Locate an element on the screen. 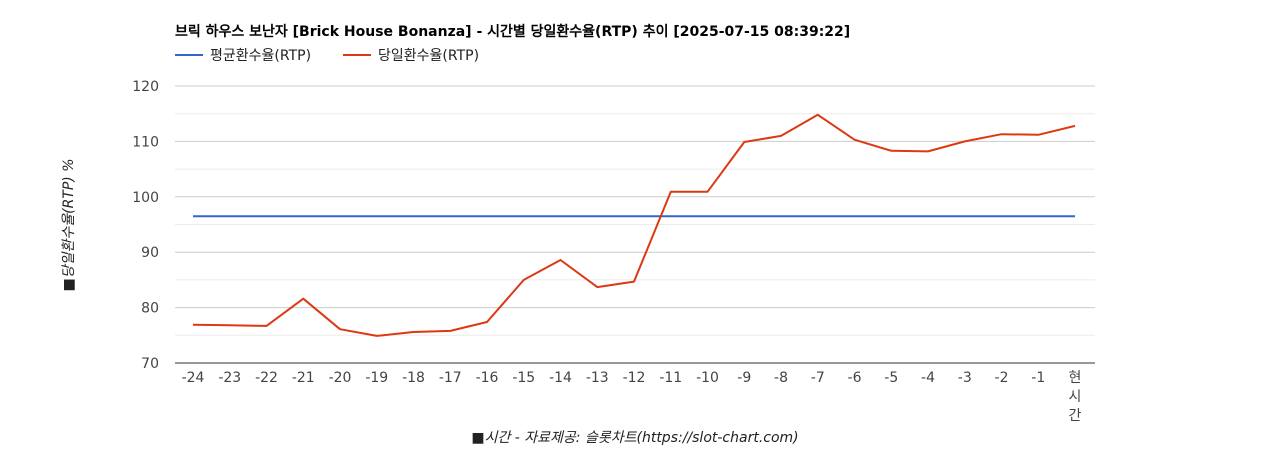 The image size is (1268, 450). x-tick-label: -8 is located at coordinates (781, 378).